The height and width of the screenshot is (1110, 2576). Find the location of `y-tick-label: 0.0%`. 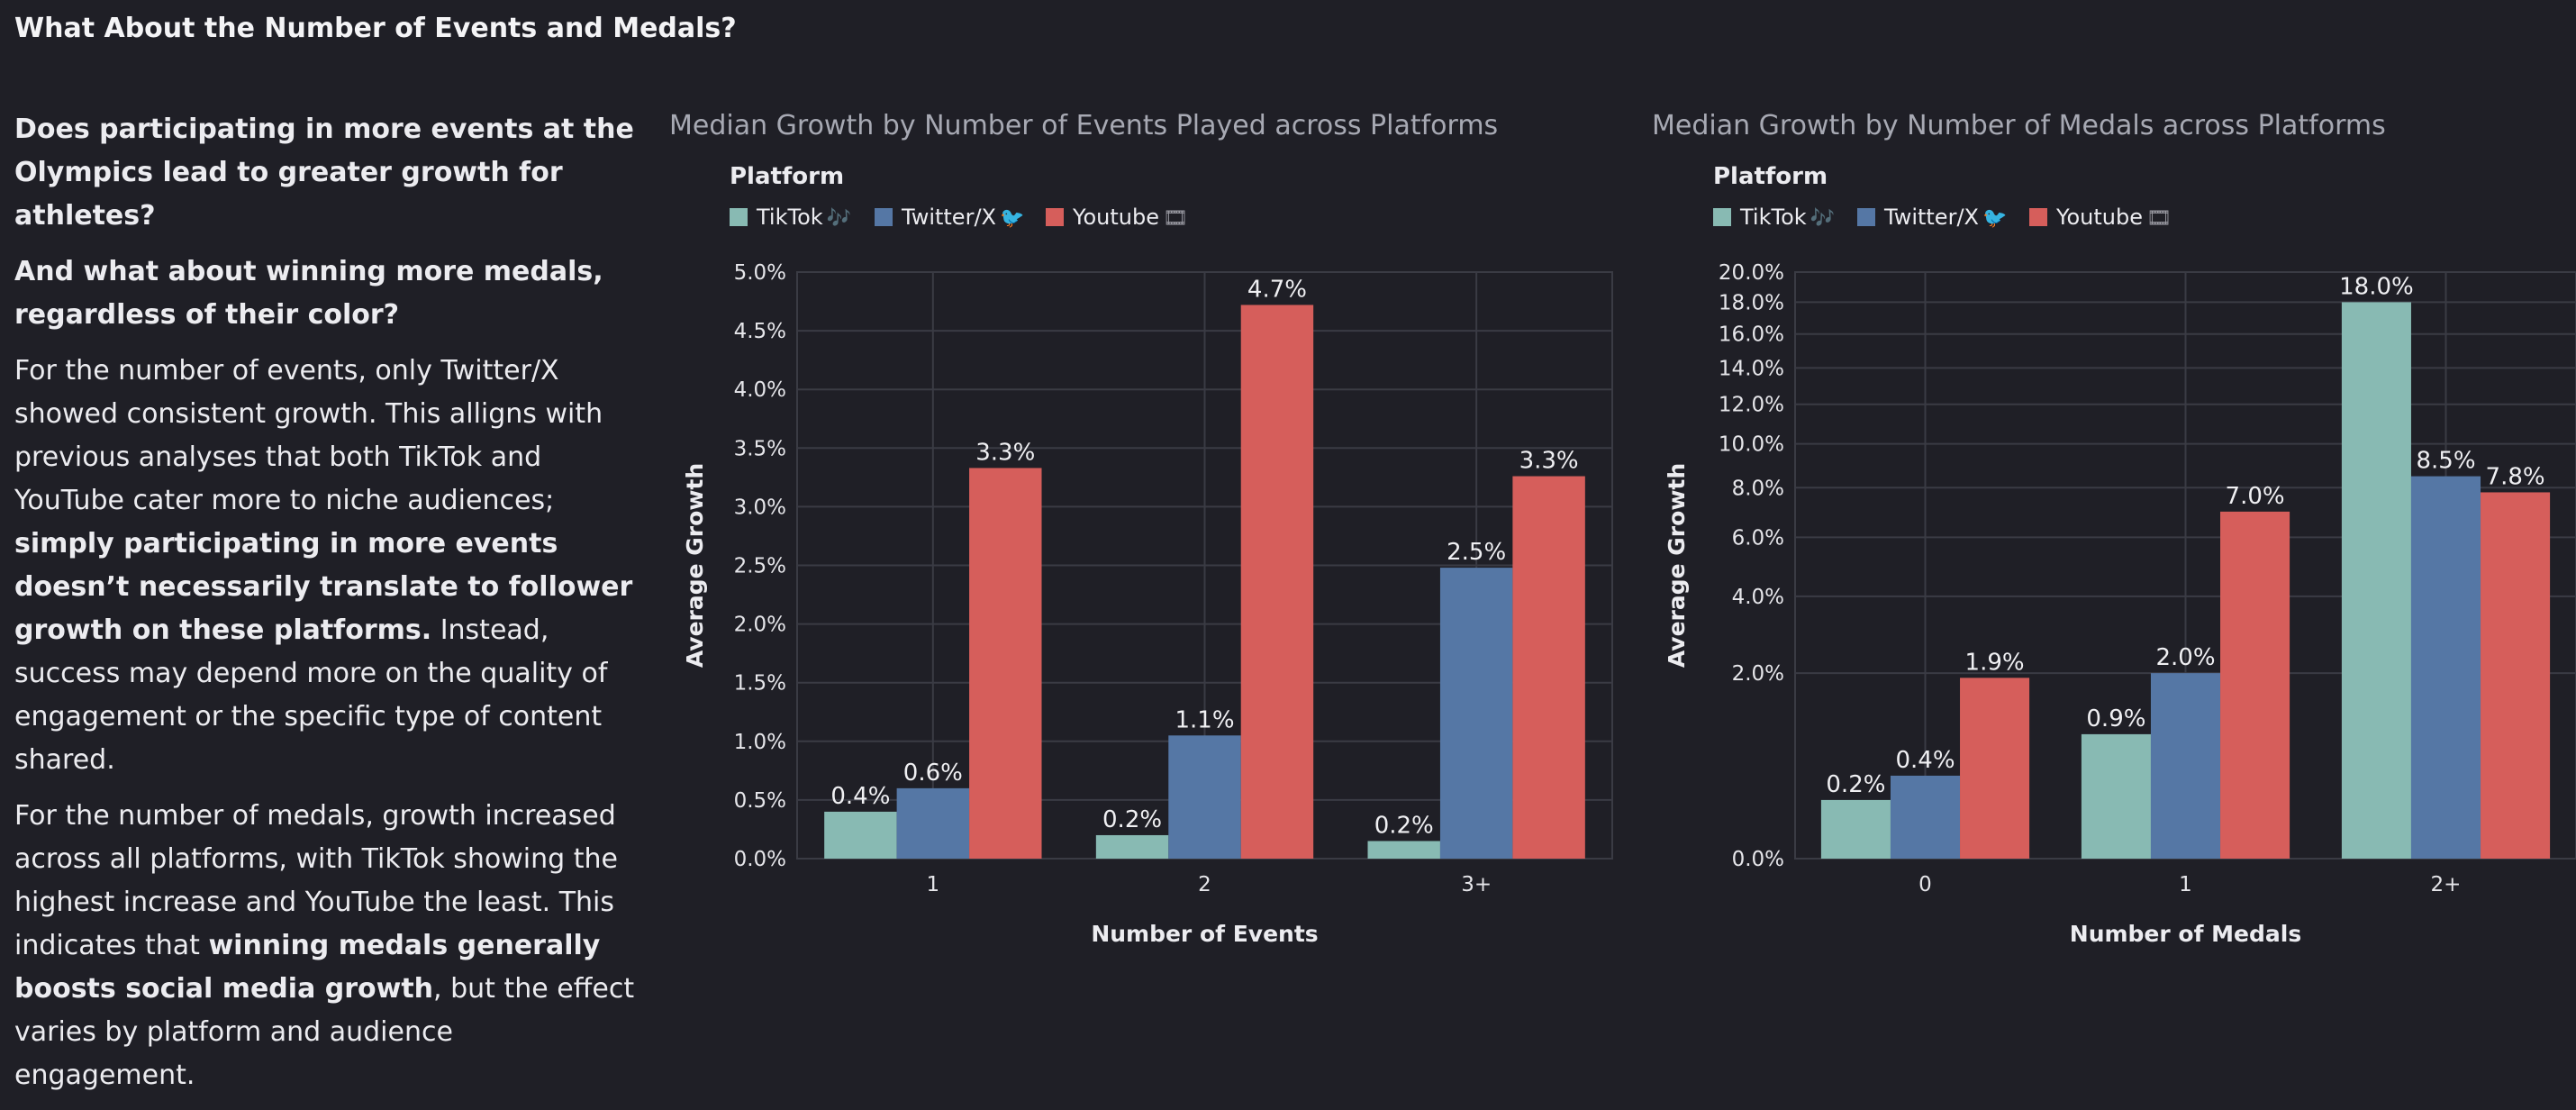

y-tick-label: 0.0% is located at coordinates (760, 859).